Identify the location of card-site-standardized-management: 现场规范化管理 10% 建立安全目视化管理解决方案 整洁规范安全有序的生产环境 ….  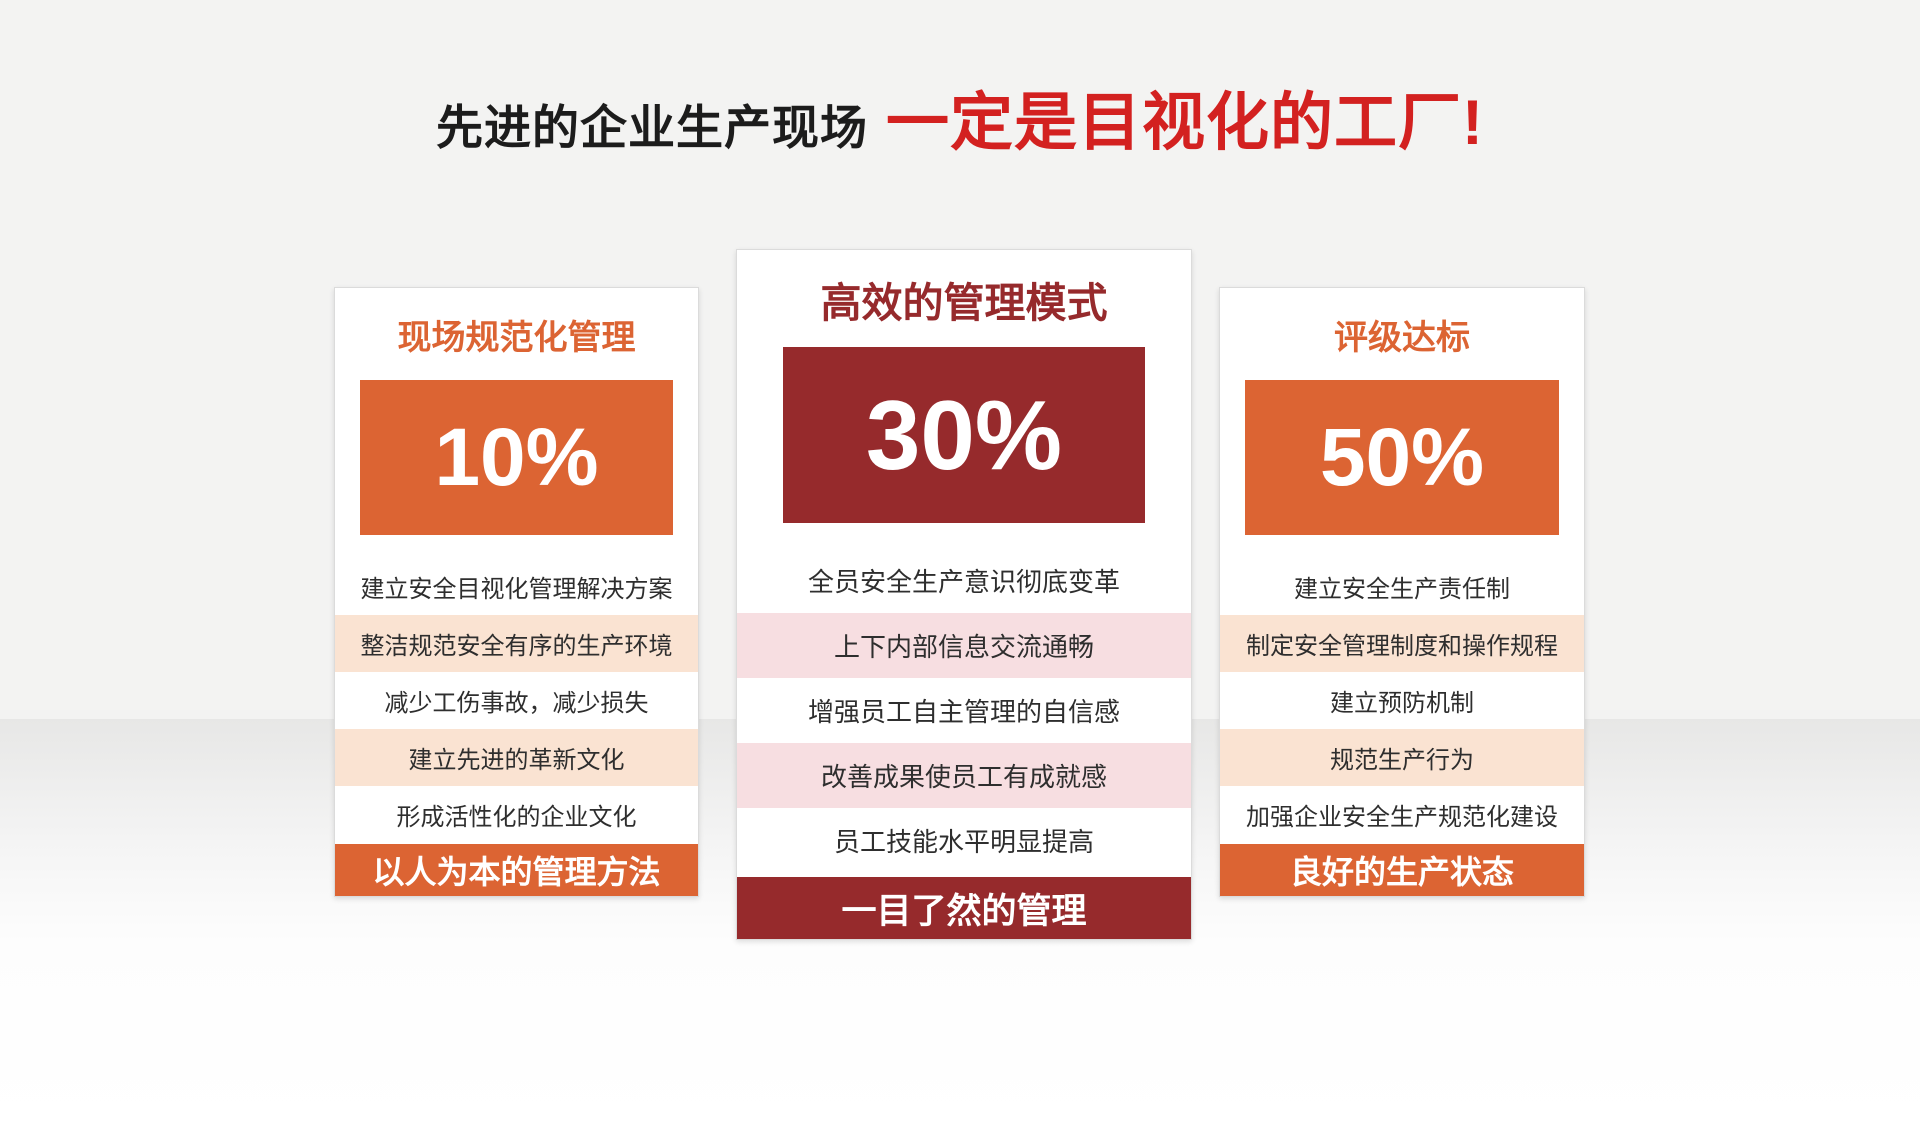
(516, 592).